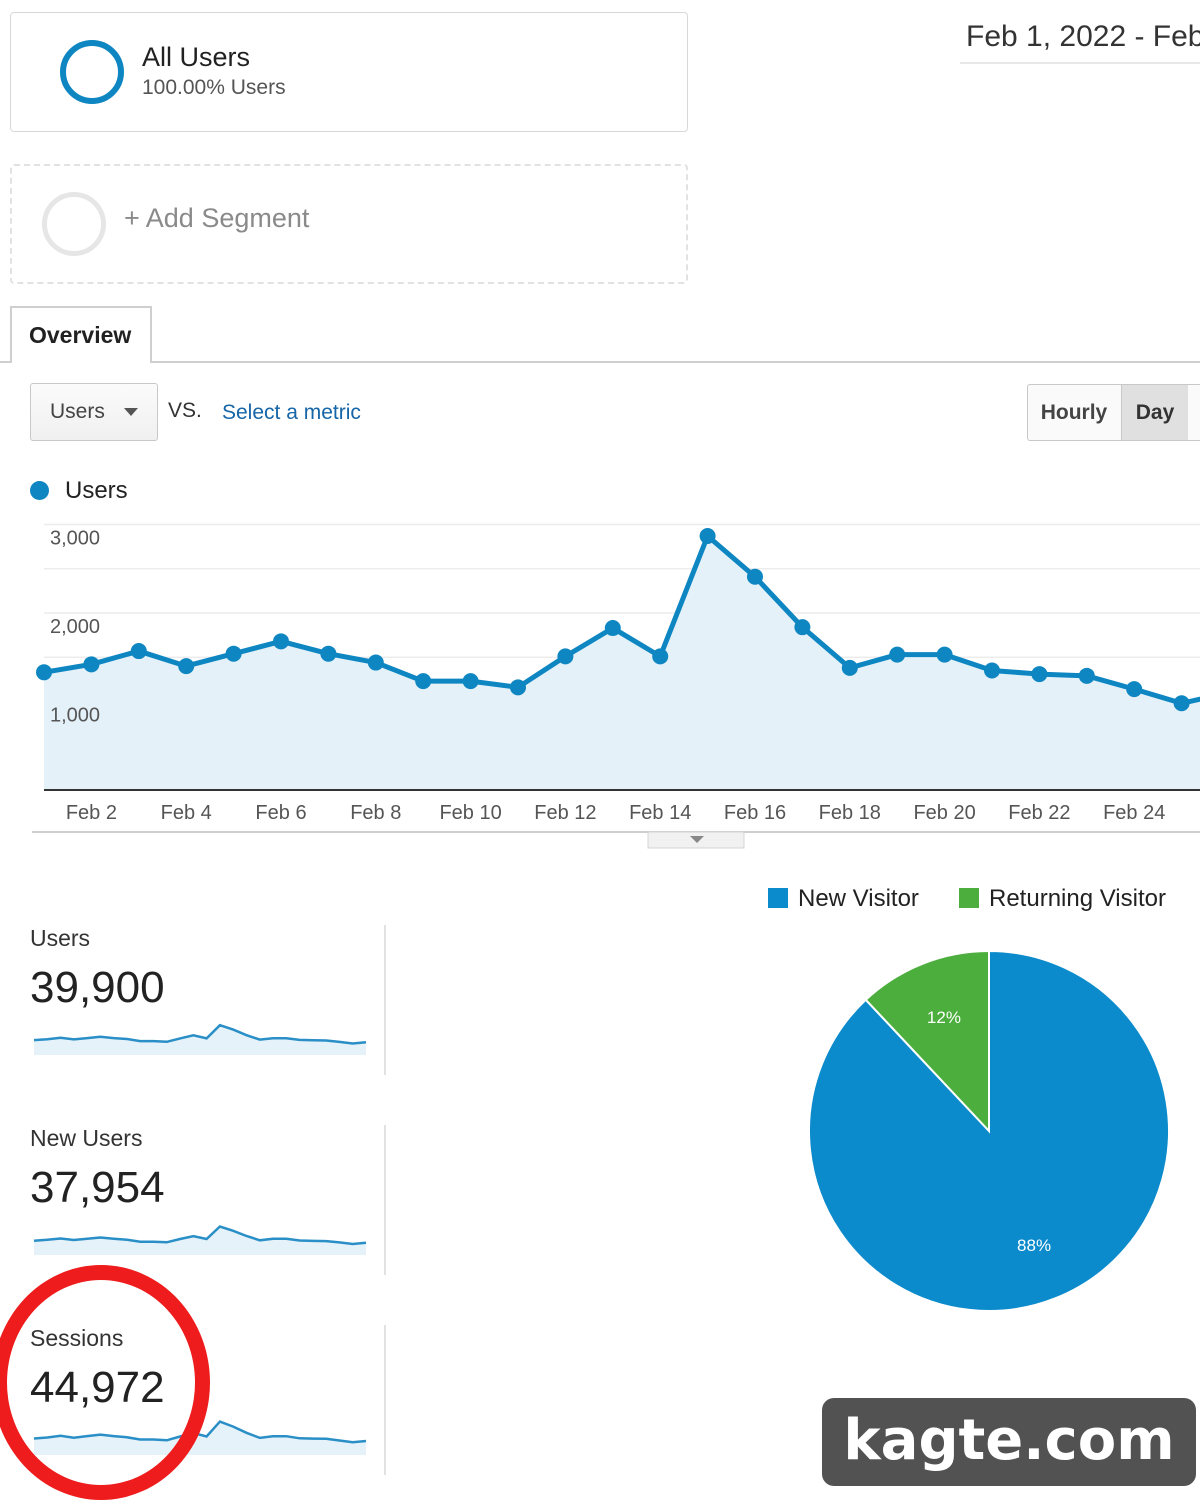 This screenshot has width=1200, height=1500. Describe the element at coordinates (1034, 1245) in the screenshot. I see `pie-slice-label: 88%` at that location.